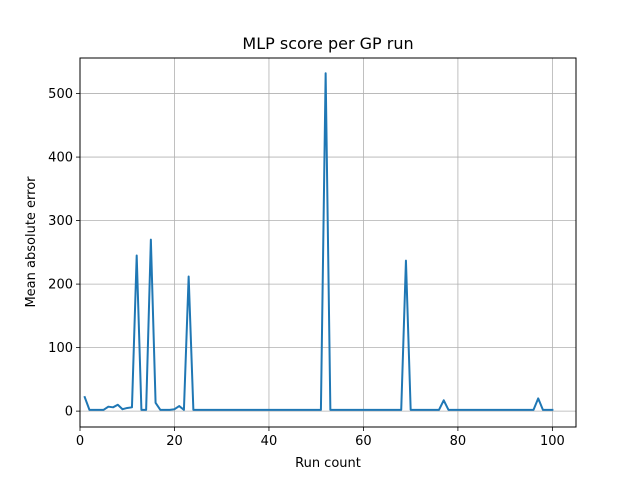 This screenshot has height=480, width=640. What do you see at coordinates (458, 441) in the screenshot?
I see `x-tick-label: 80` at bounding box center [458, 441].